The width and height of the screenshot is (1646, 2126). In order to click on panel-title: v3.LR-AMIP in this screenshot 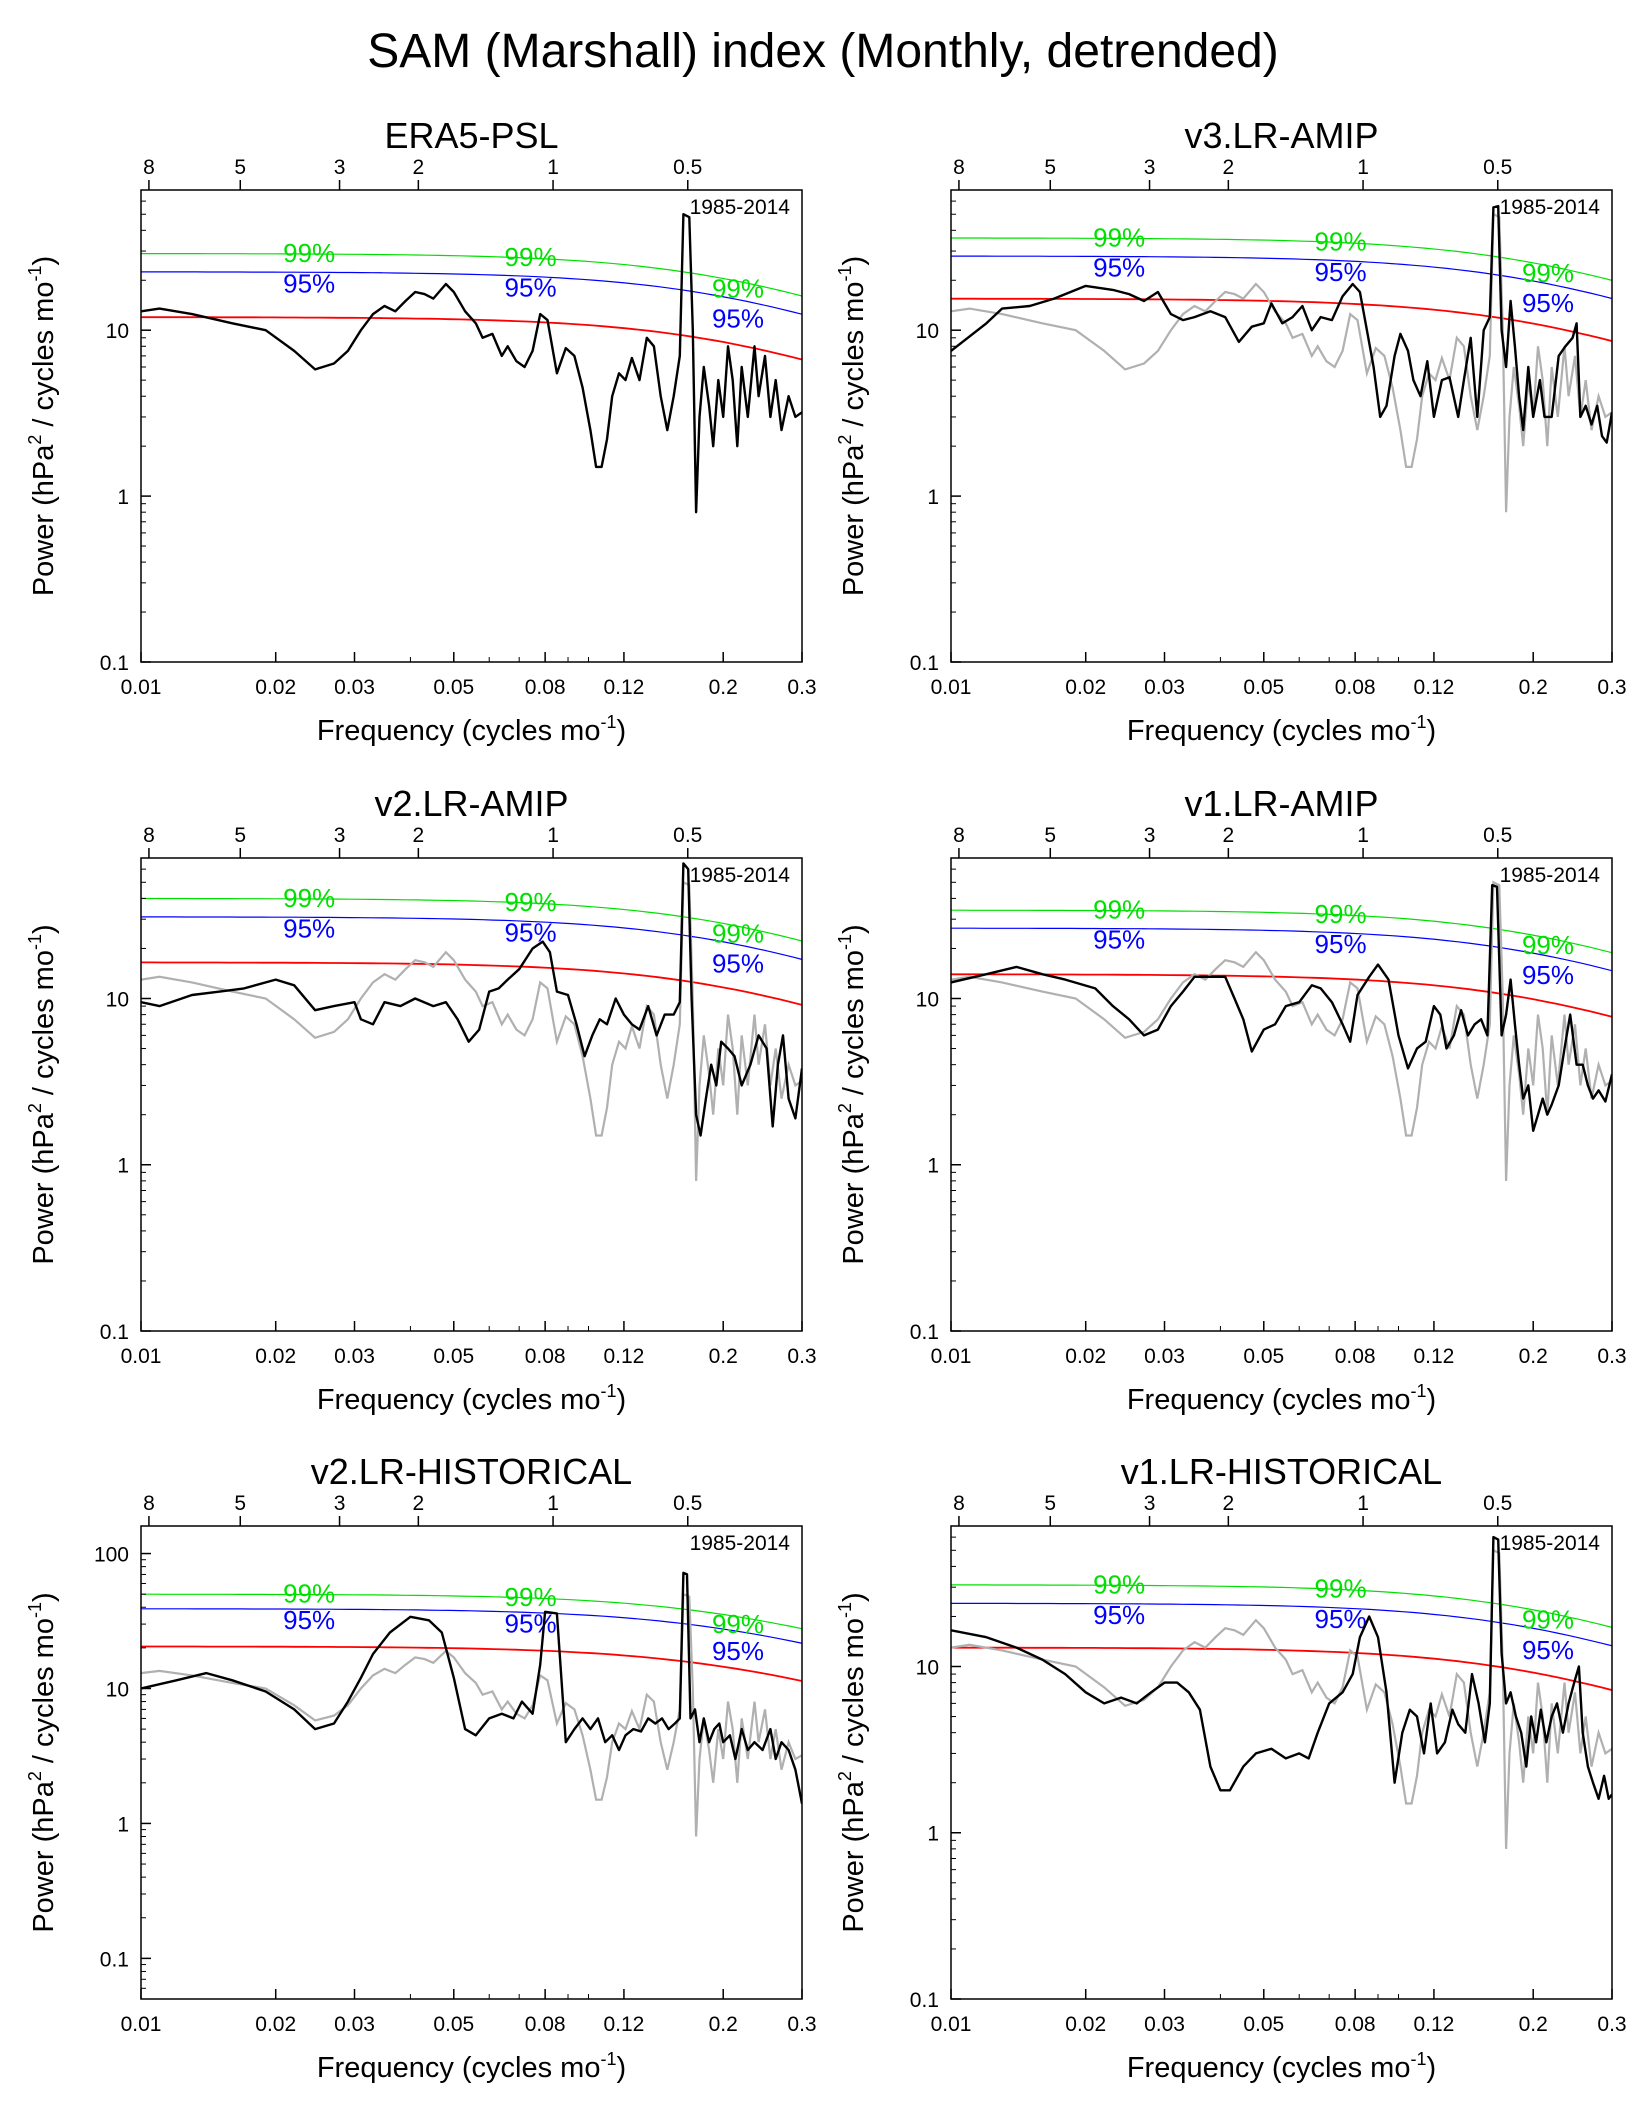, I will do `click(1281, 135)`.